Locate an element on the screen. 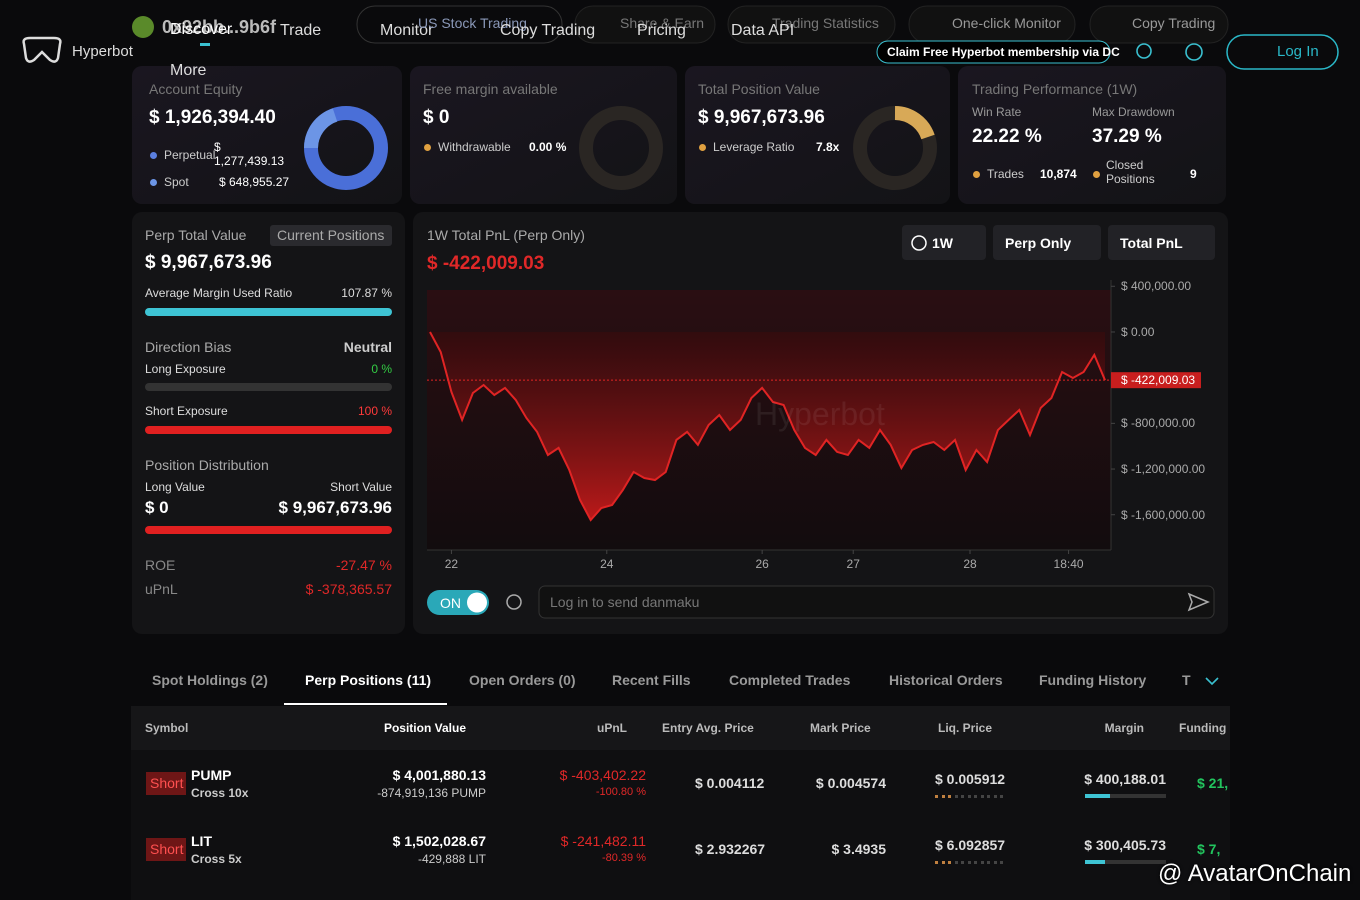 The width and height of the screenshot is (1360, 900). tab: Recent Fills is located at coordinates (651, 680).